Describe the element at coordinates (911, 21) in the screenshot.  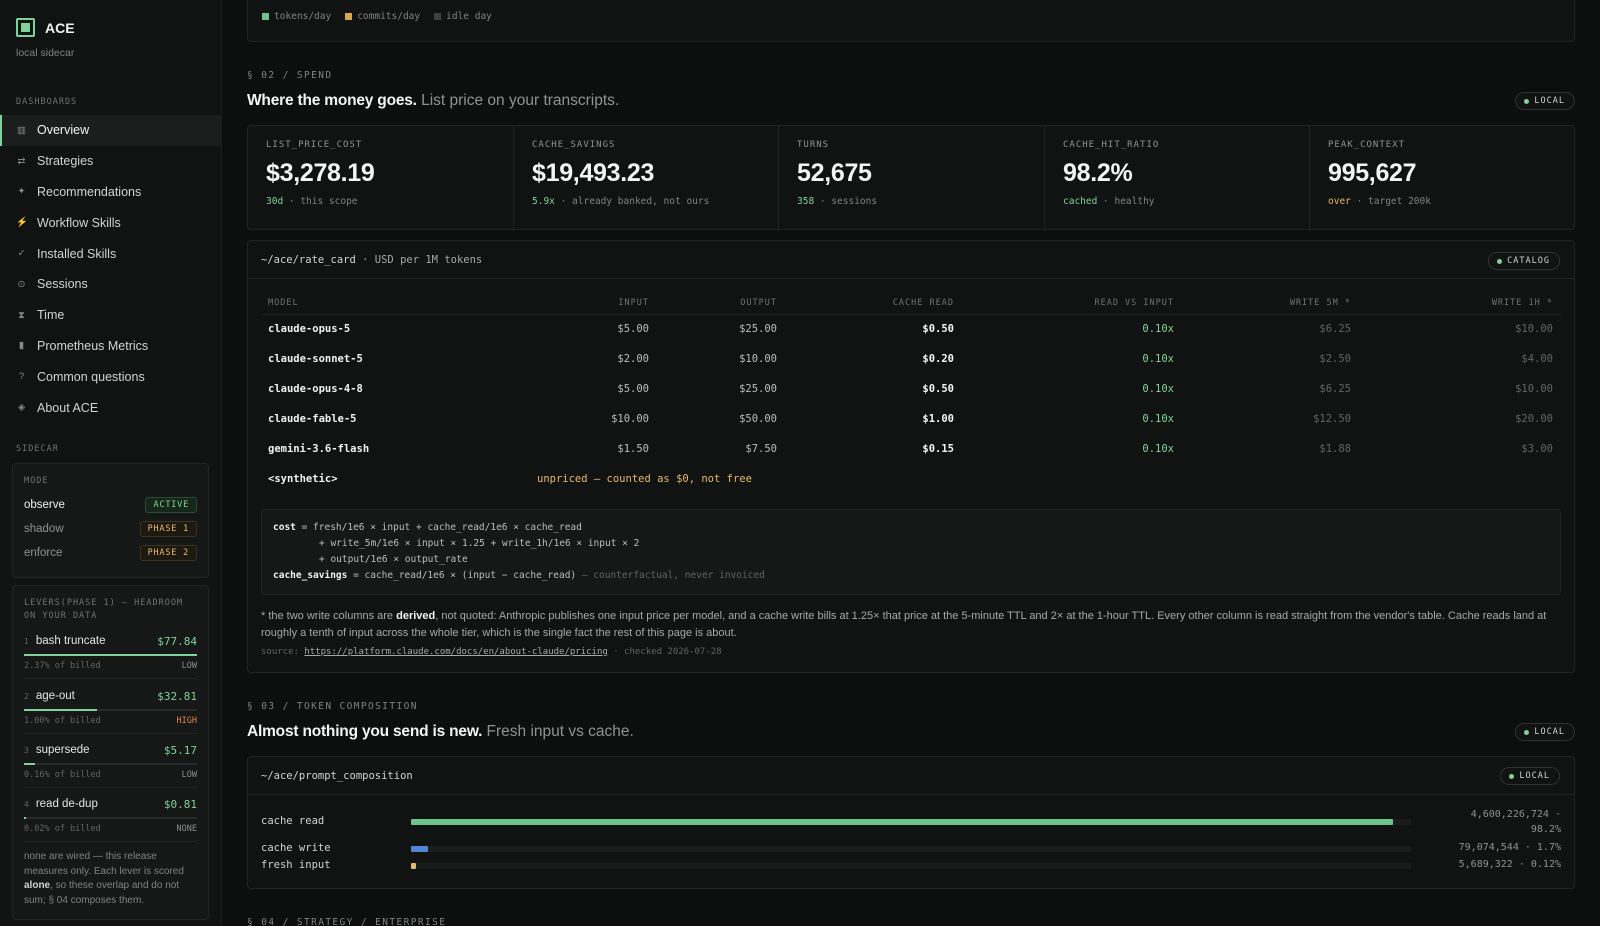
I see `activity-legend-box: tokens/day commits/day idle day` at that location.